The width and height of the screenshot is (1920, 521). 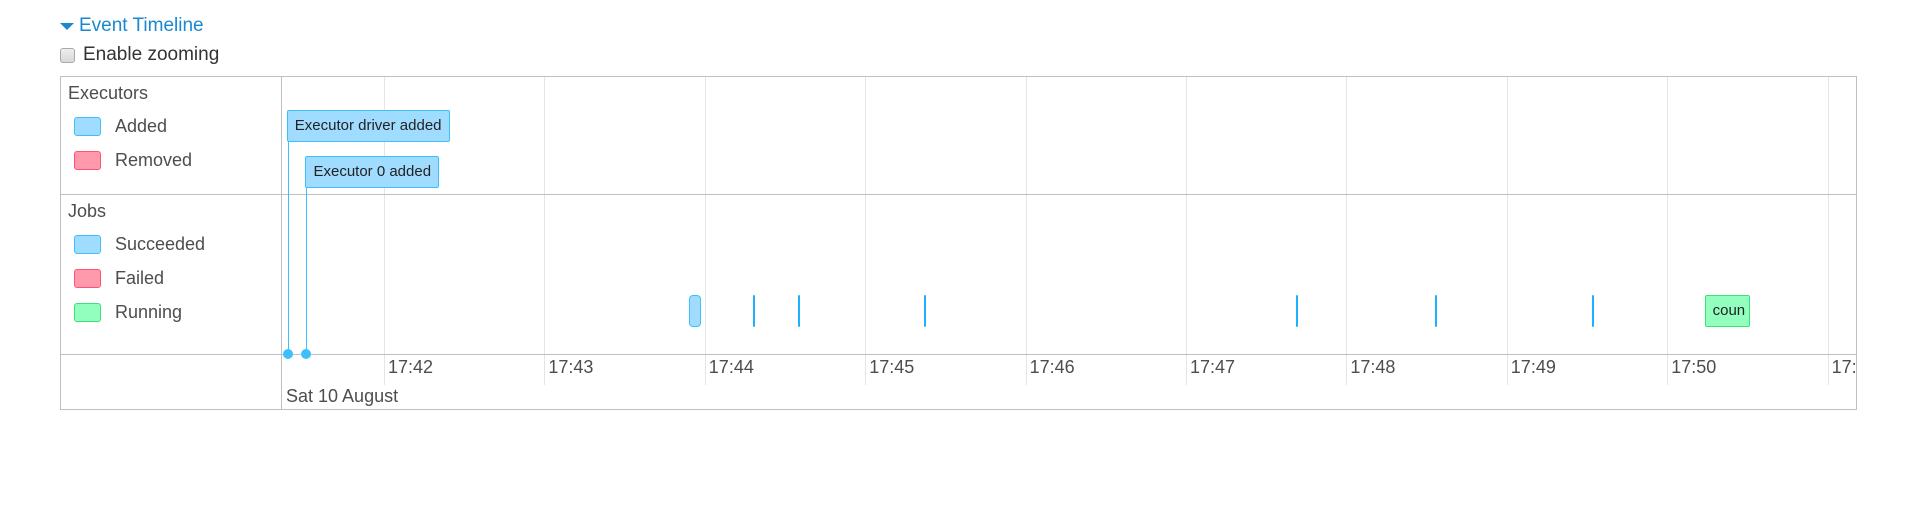 I want to click on axis-tick-label: 17:51, so click(x=1844, y=367).